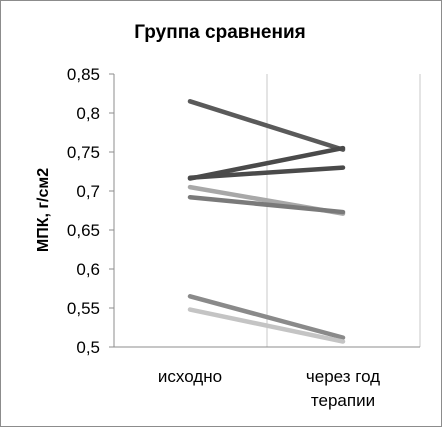 The image size is (442, 427). I want to click on x-tick-label: исходно, so click(190, 376).